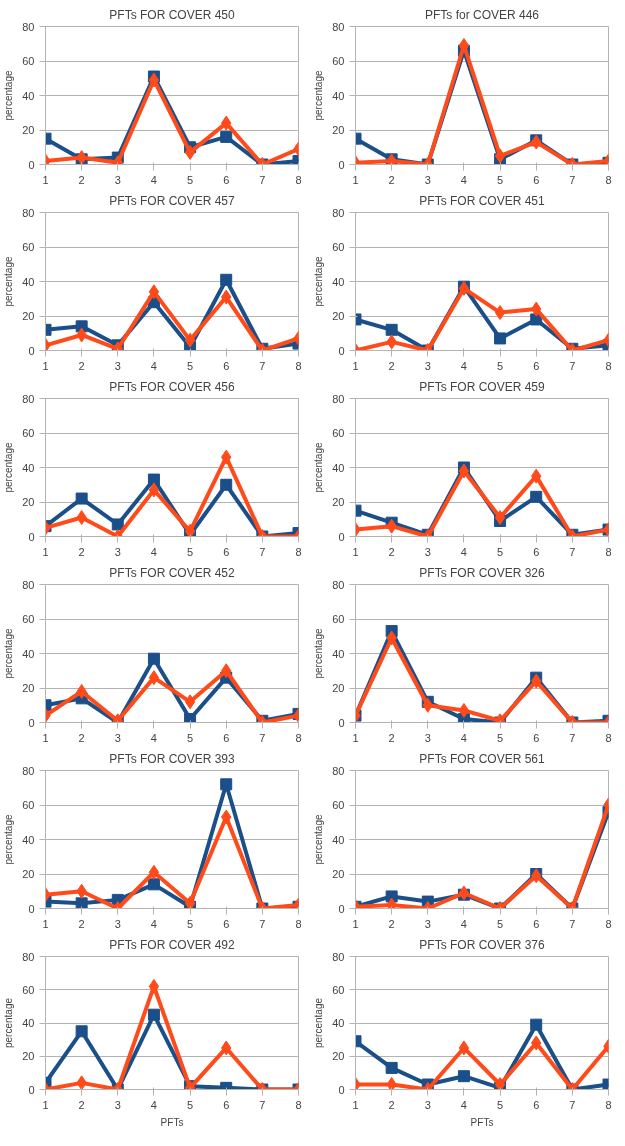 The height and width of the screenshot is (1146, 625). What do you see at coordinates (482, 758) in the screenshot?
I see `chart-title: PFTs FOR COVER 561` at bounding box center [482, 758].